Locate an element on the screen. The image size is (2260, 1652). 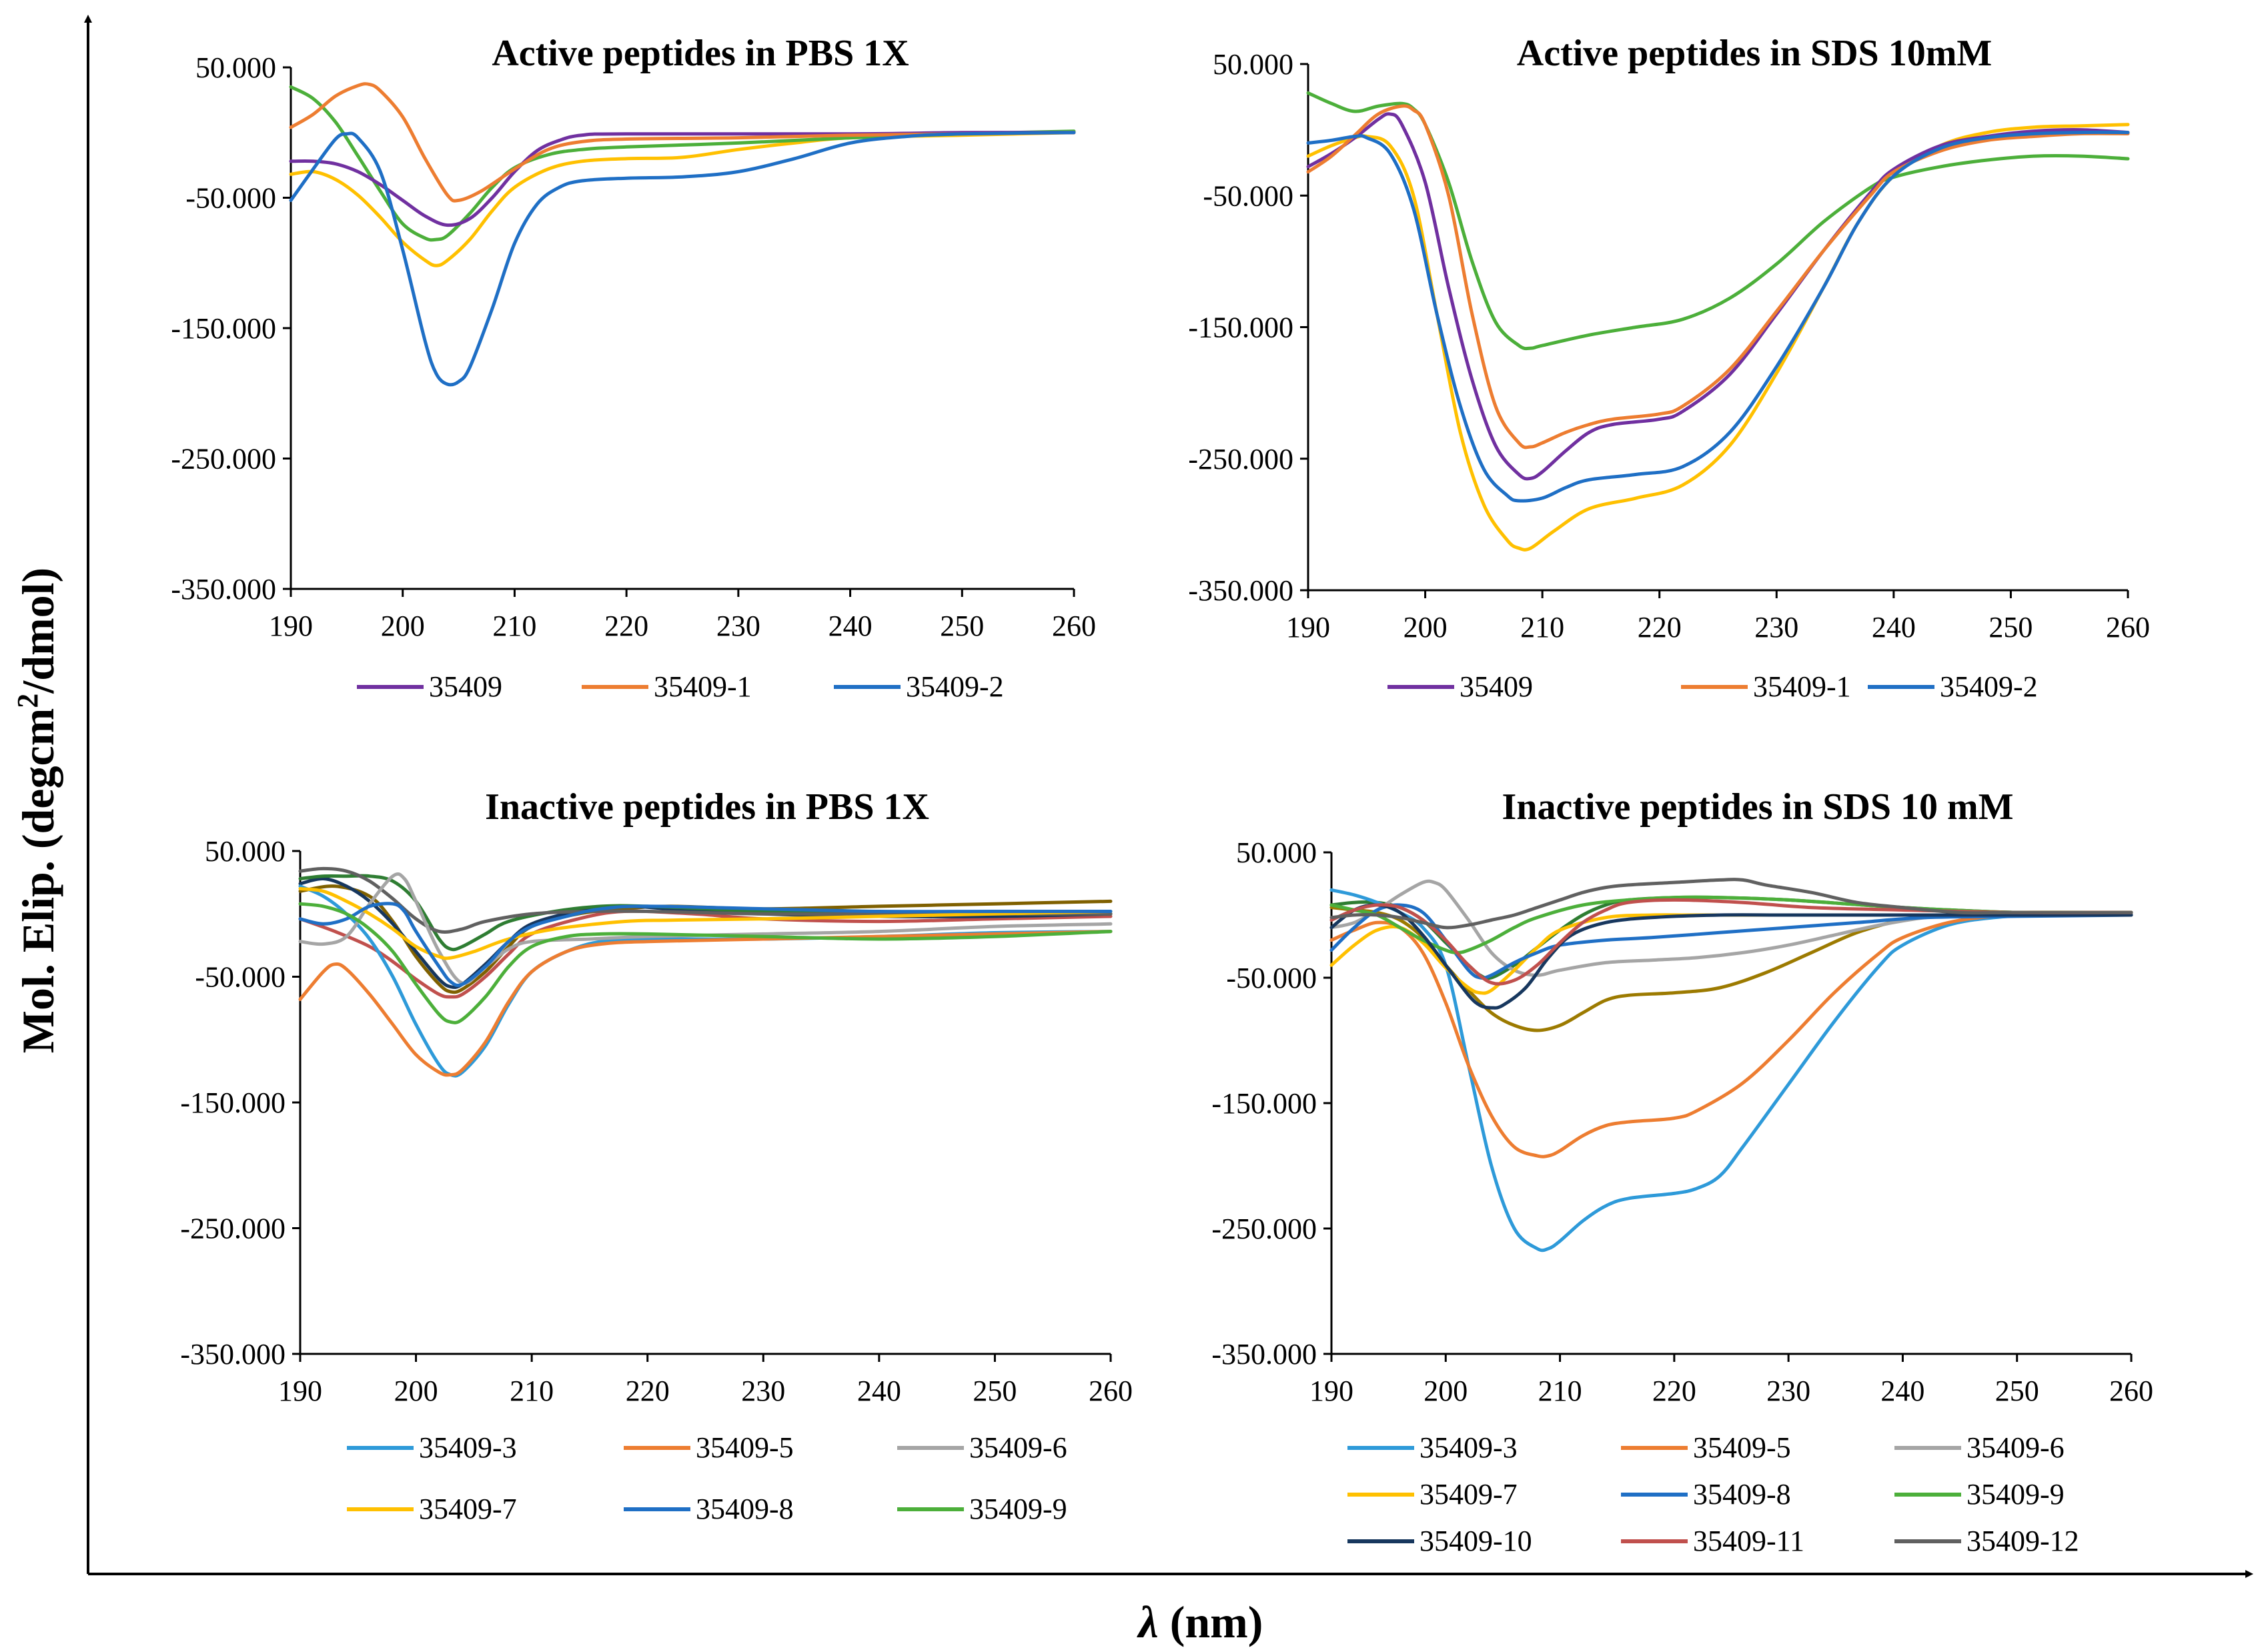
x-axis-title: λ (nm) is located at coordinates (1200, 1622).